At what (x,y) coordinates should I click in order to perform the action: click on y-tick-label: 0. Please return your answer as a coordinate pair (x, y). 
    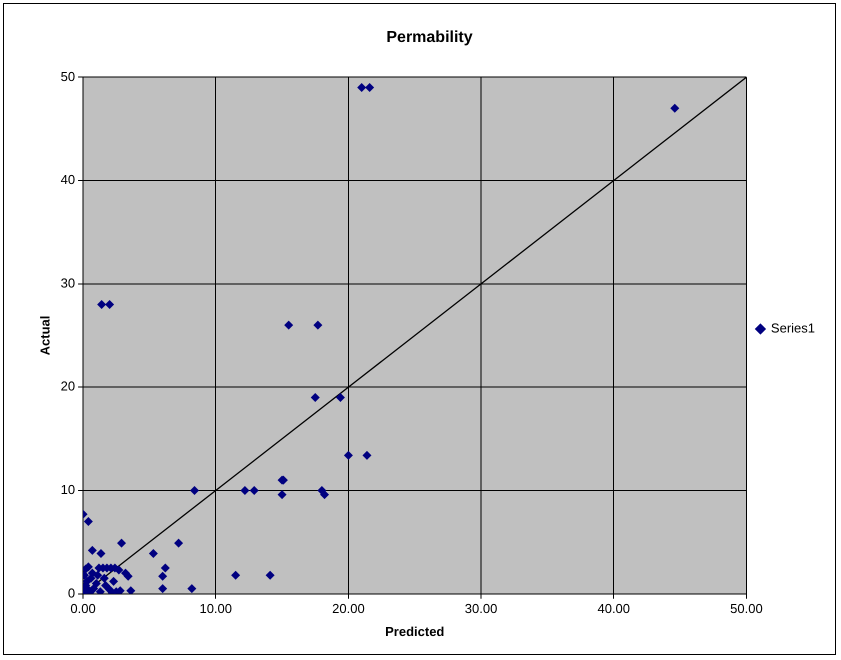
    Looking at the image, I should click on (72, 592).